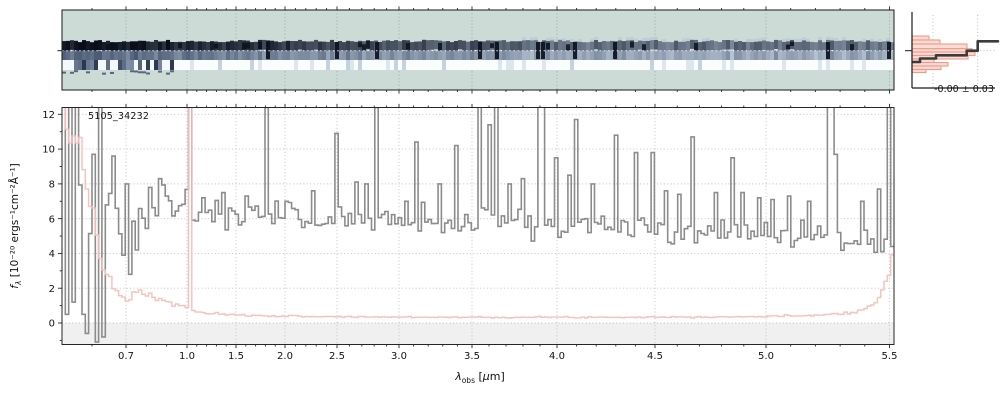  Describe the element at coordinates (486, 376) in the screenshot. I see `mu-symbol: μ` at that location.